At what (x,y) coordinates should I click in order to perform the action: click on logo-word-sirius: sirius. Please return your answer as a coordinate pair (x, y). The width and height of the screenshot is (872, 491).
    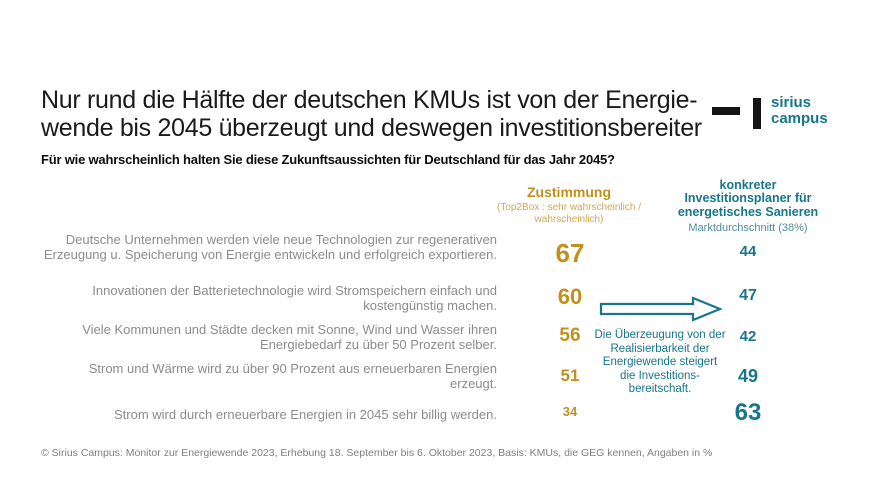
    Looking at the image, I should click on (791, 102).